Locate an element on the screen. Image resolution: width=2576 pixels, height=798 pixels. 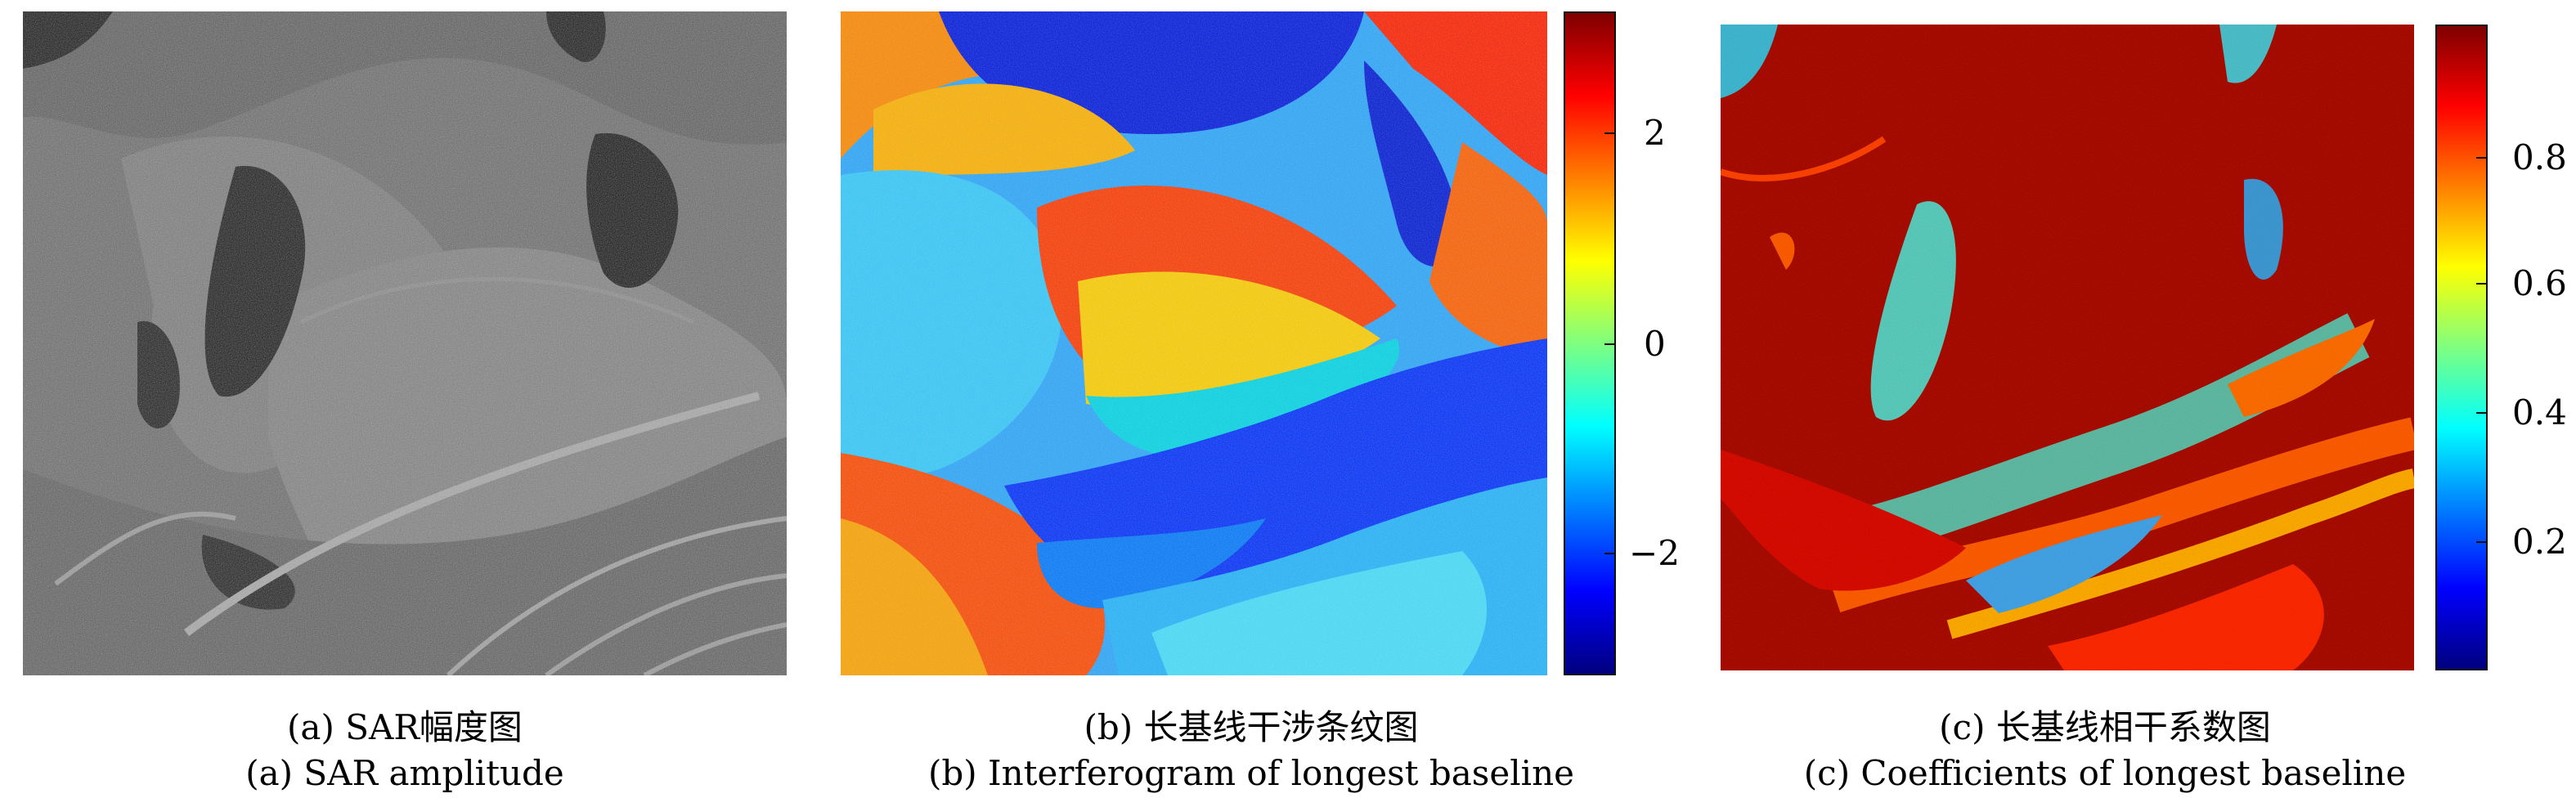
caption-c-english: (c) Coefficients of longest baseline is located at coordinates (2105, 773).